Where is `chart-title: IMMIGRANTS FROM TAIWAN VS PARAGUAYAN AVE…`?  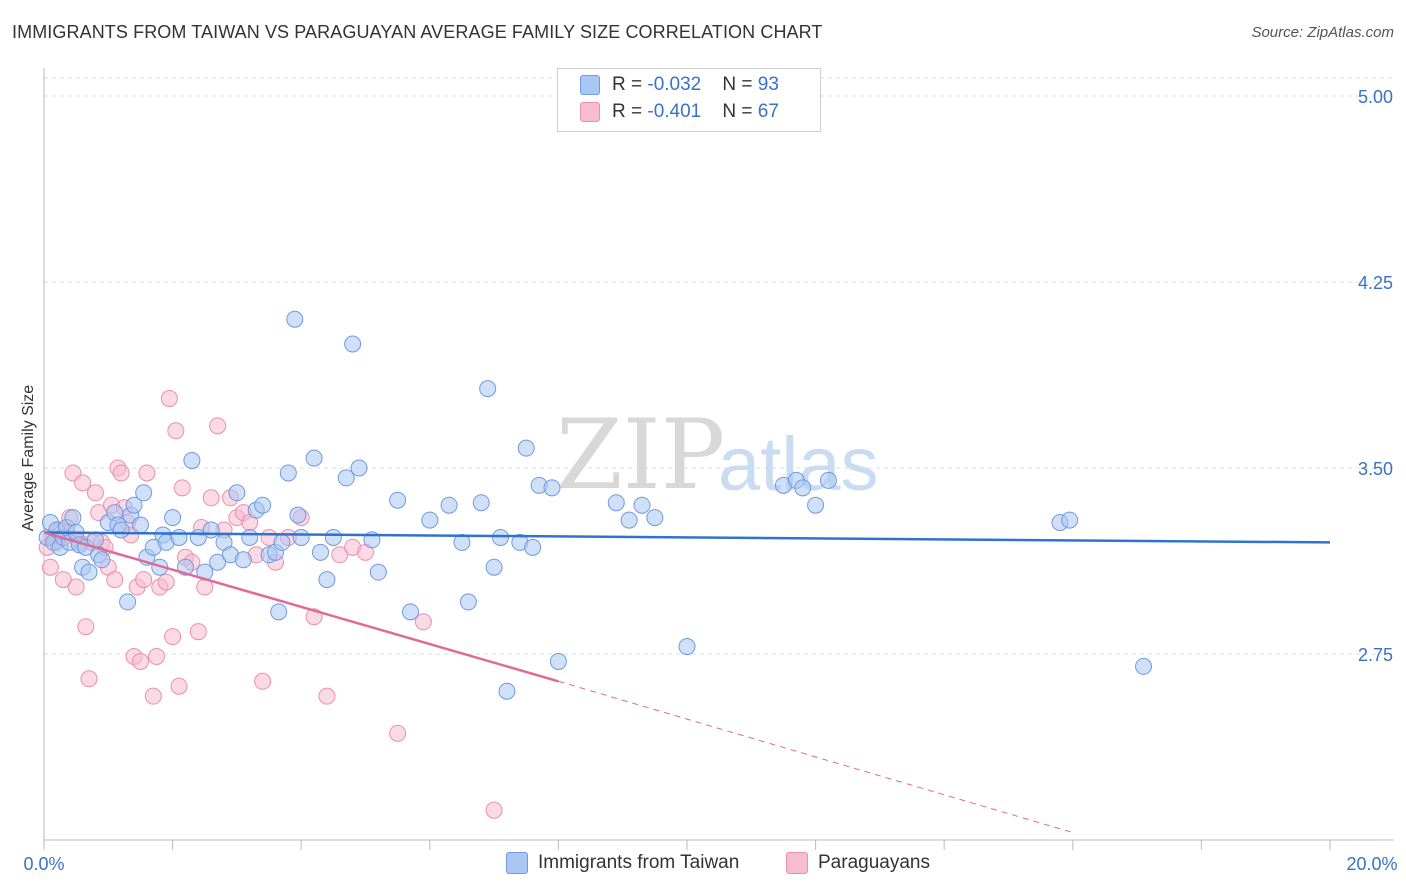 chart-title: IMMIGRANTS FROM TAIWAN VS PARAGUAYAN AVE… is located at coordinates (417, 32).